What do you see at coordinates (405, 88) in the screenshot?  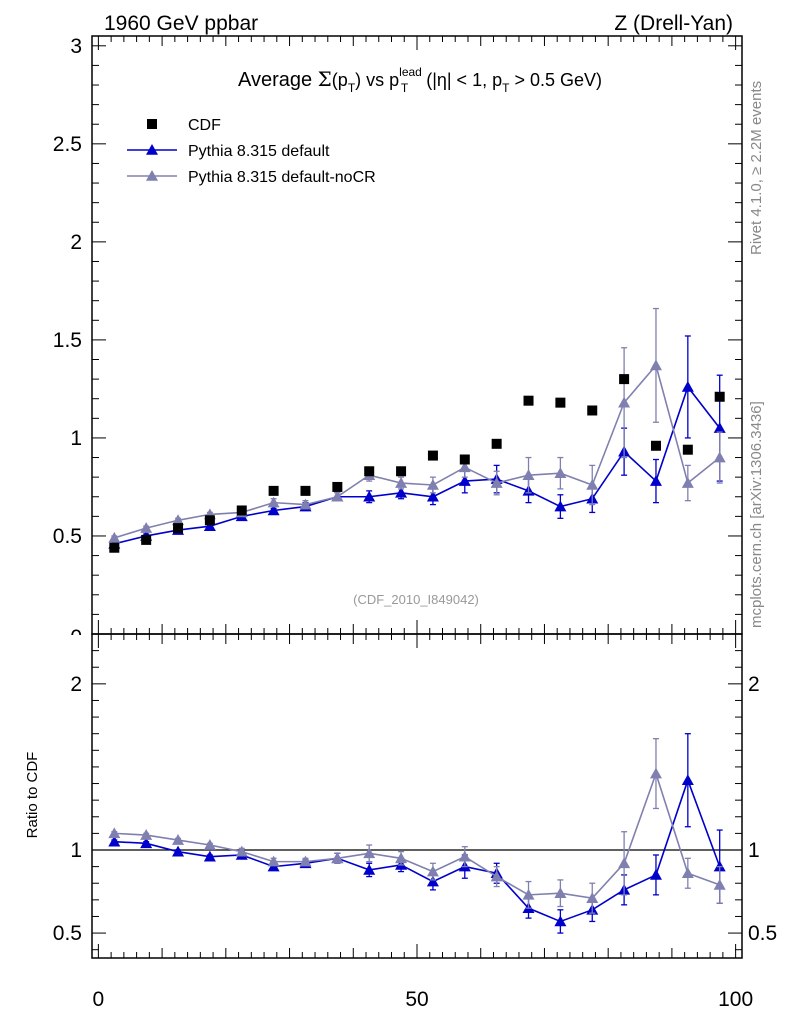 I see `title-sub-2: T` at bounding box center [405, 88].